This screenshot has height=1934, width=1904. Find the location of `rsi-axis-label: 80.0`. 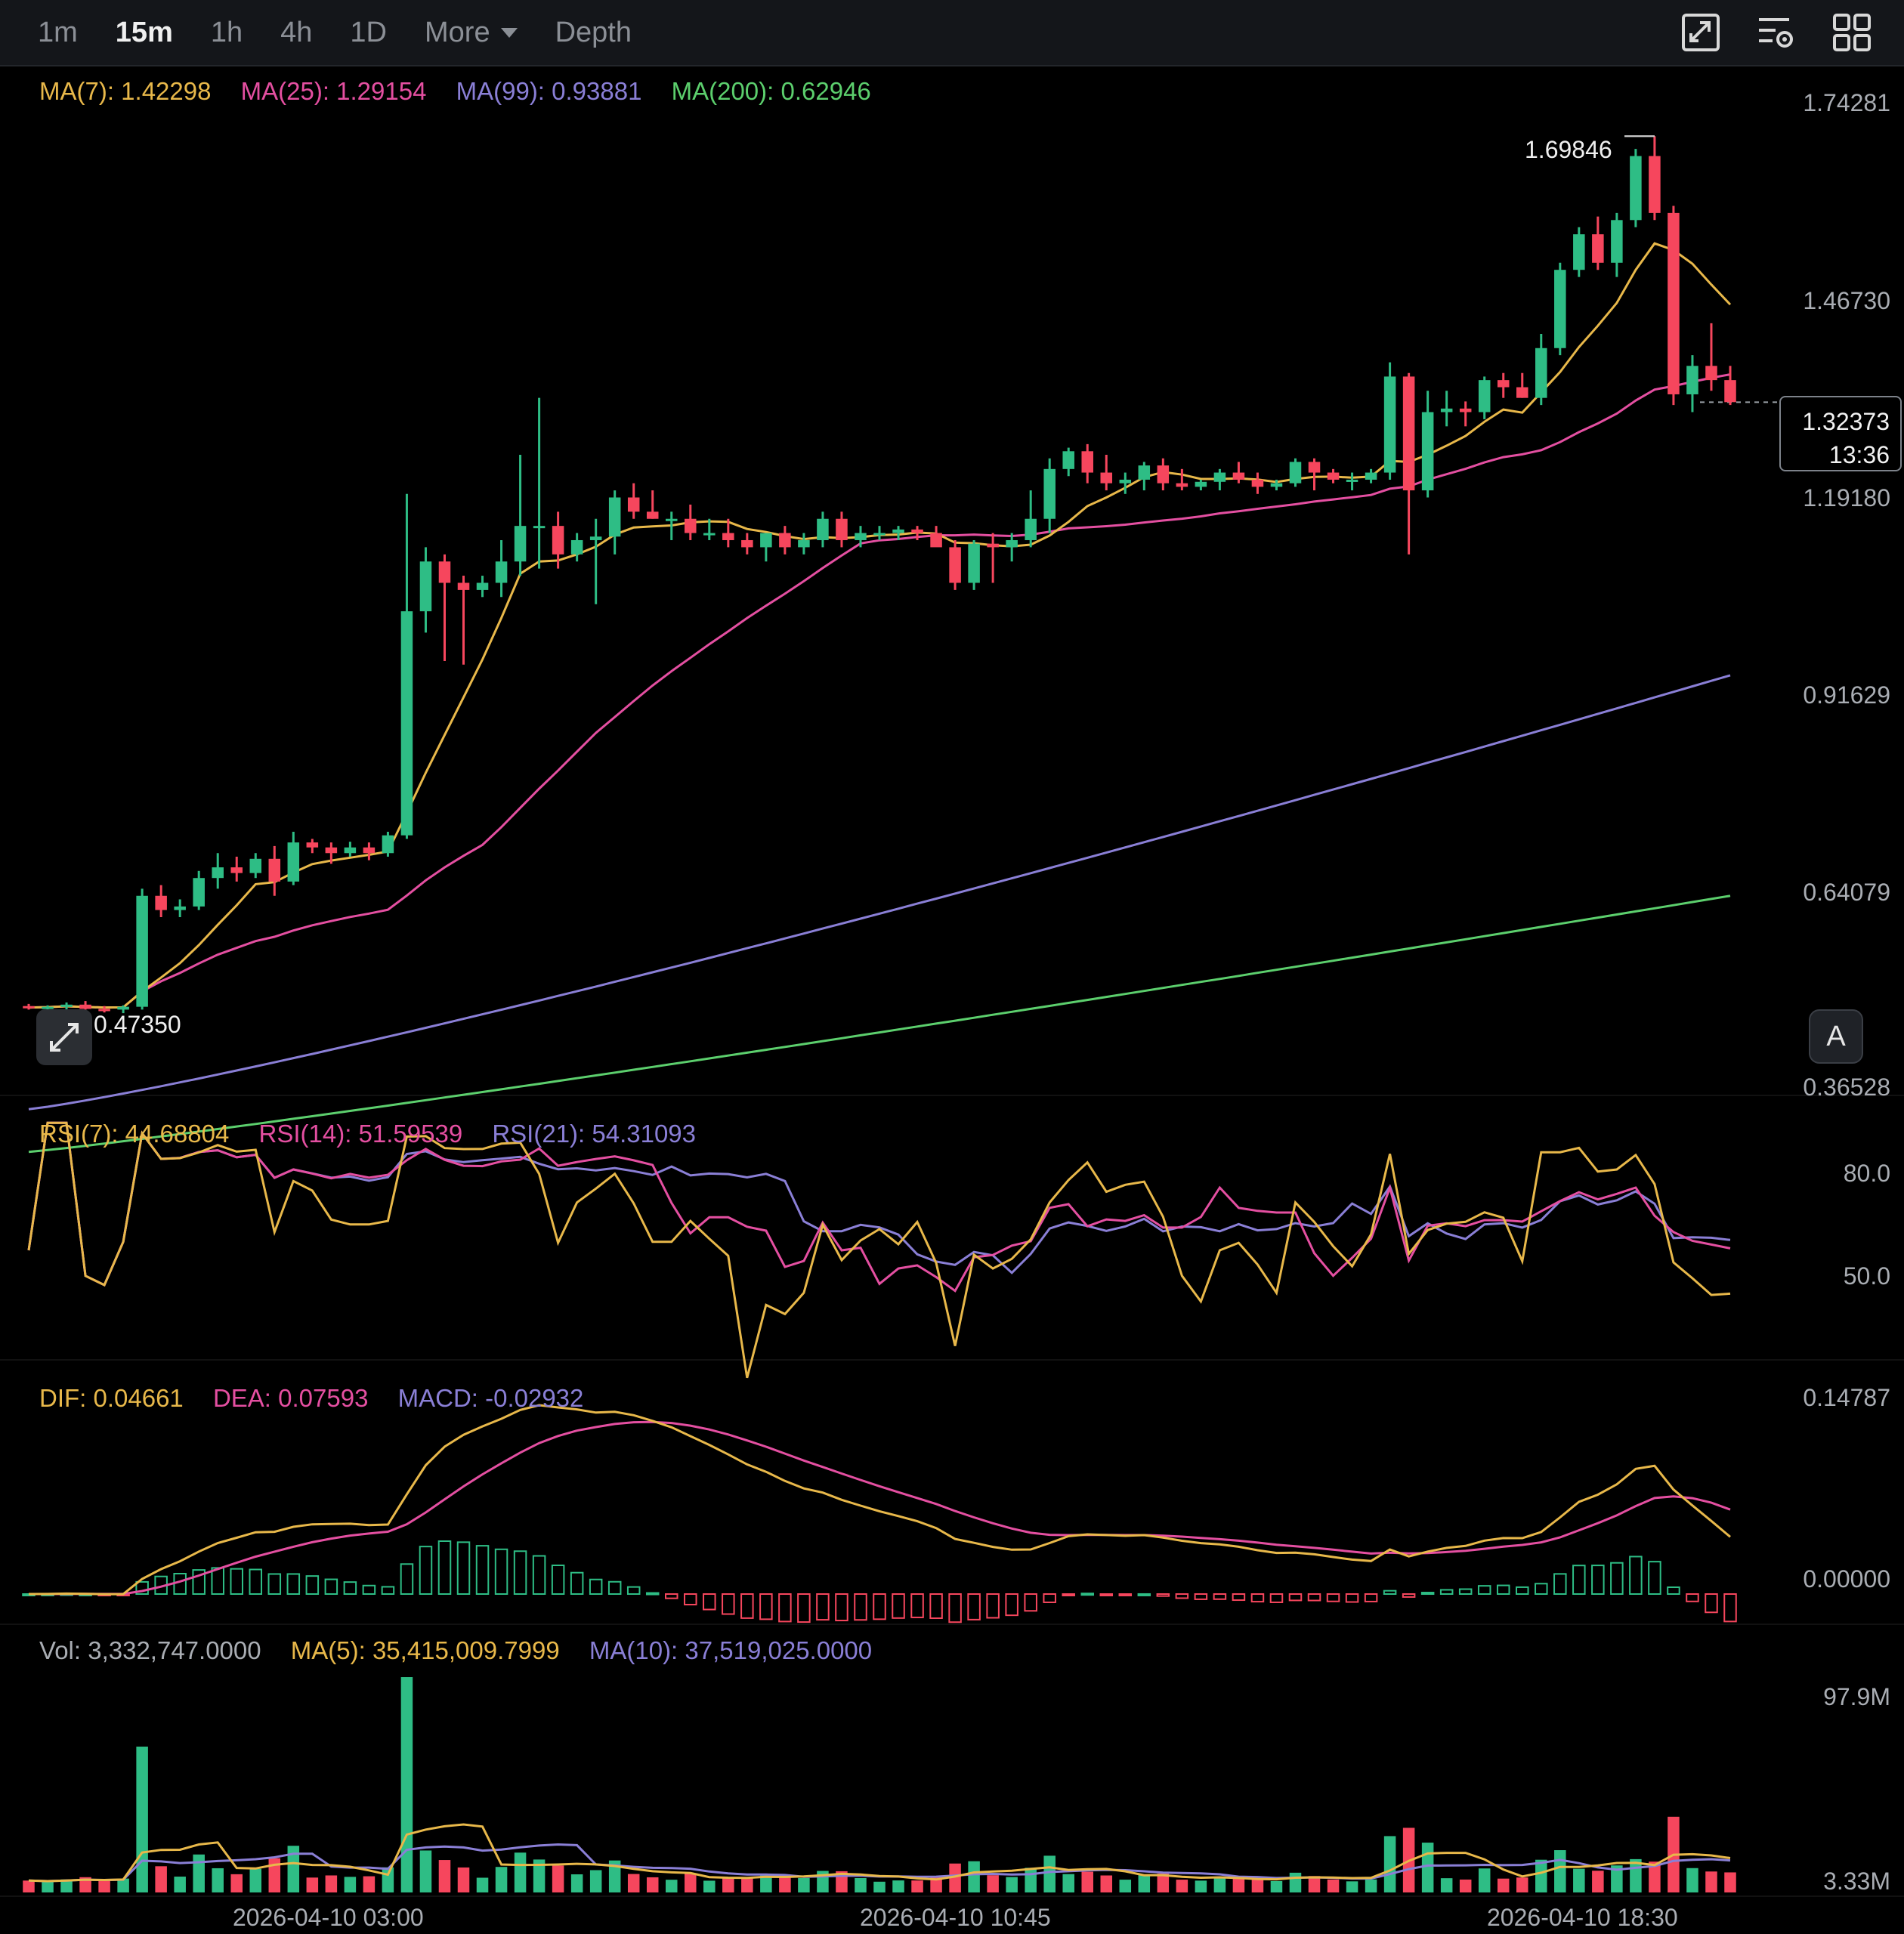

rsi-axis-label: 80.0 is located at coordinates (1866, 1173).